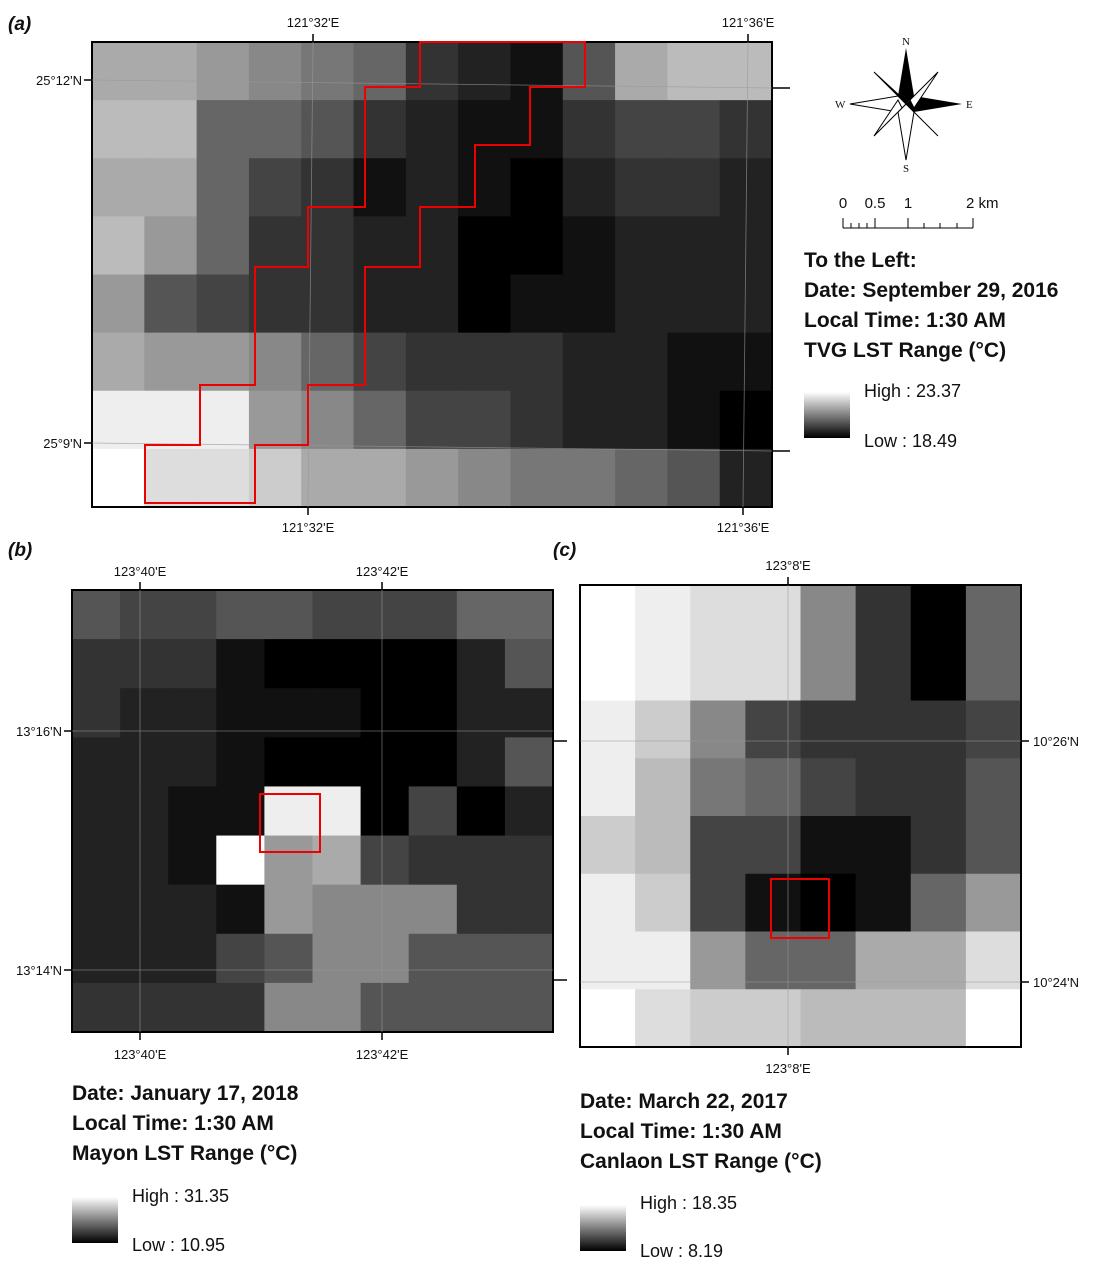 This screenshot has height=1265, width=1093. I want to click on top-tick-label: 123°42'E, so click(382, 571).